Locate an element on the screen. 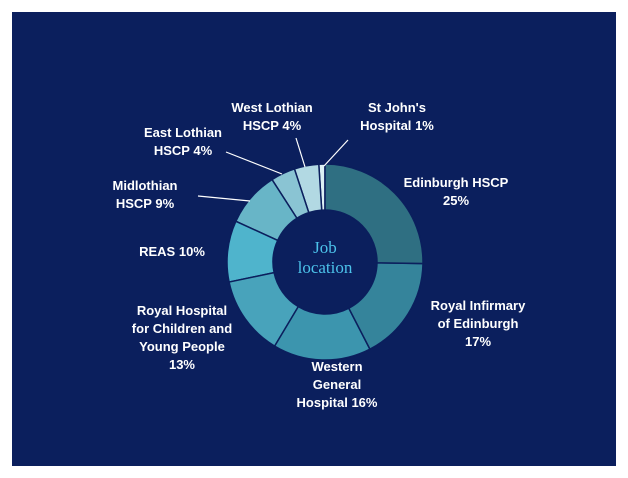 This screenshot has height=478, width=628. category-label: Midlothian HSCP is located at coordinates (145, 194).